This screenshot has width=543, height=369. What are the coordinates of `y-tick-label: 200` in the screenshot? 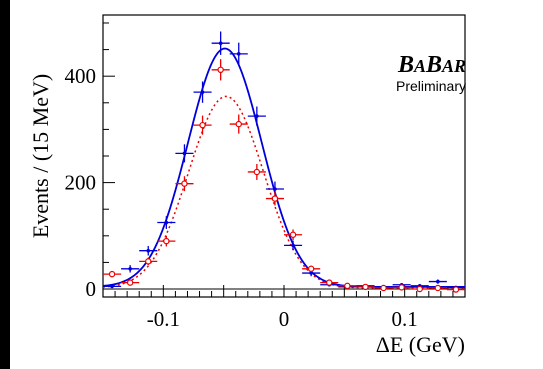 It's located at (81, 183).